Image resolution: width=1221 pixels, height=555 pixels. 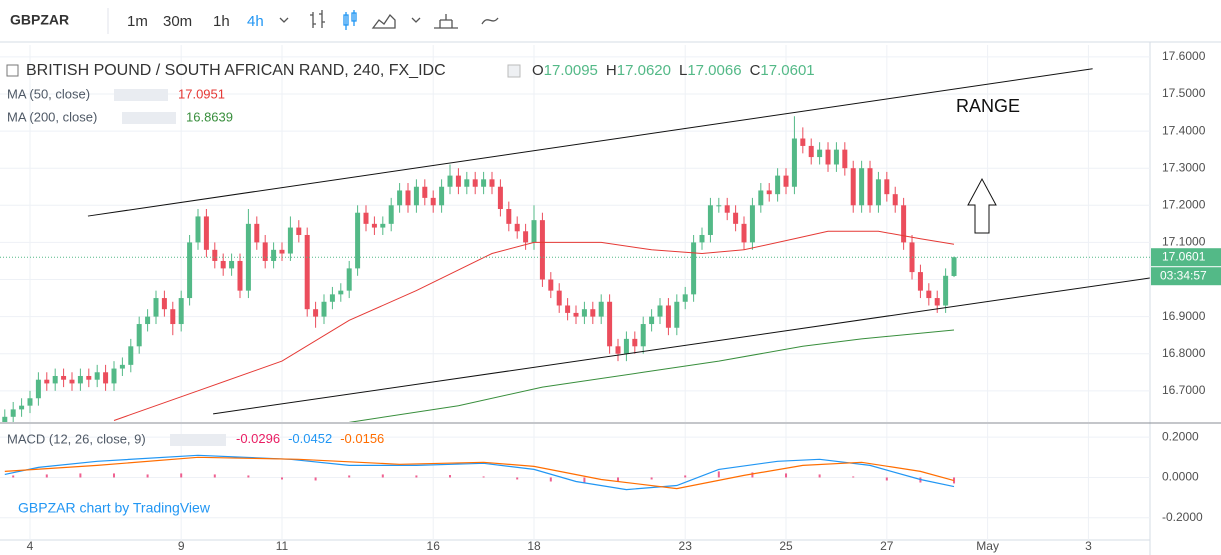 I want to click on countdown: 03:34:57, so click(x=1183, y=275).